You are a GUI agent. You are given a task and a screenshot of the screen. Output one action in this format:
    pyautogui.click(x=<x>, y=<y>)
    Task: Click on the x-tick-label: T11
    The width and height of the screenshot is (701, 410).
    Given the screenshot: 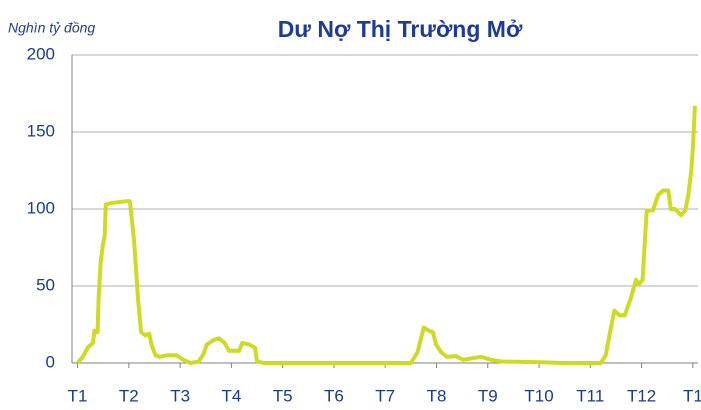 What is the action you would take?
    pyautogui.click(x=590, y=395)
    